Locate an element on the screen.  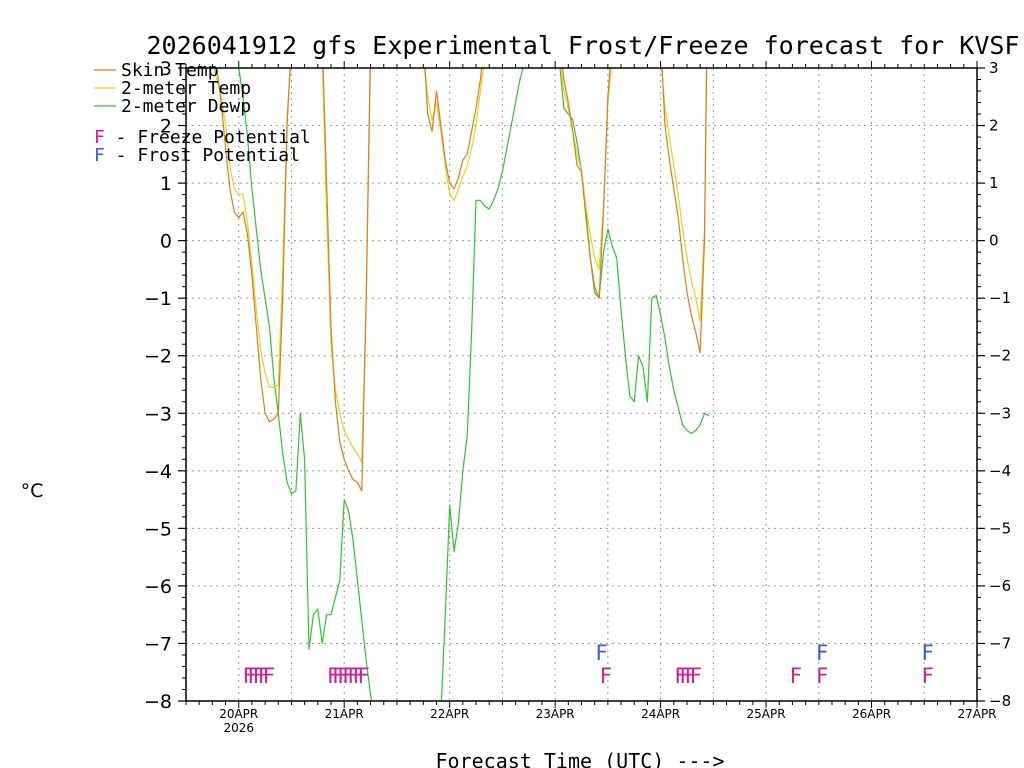
y-tick-label-left: −2 is located at coordinates (158, 357).